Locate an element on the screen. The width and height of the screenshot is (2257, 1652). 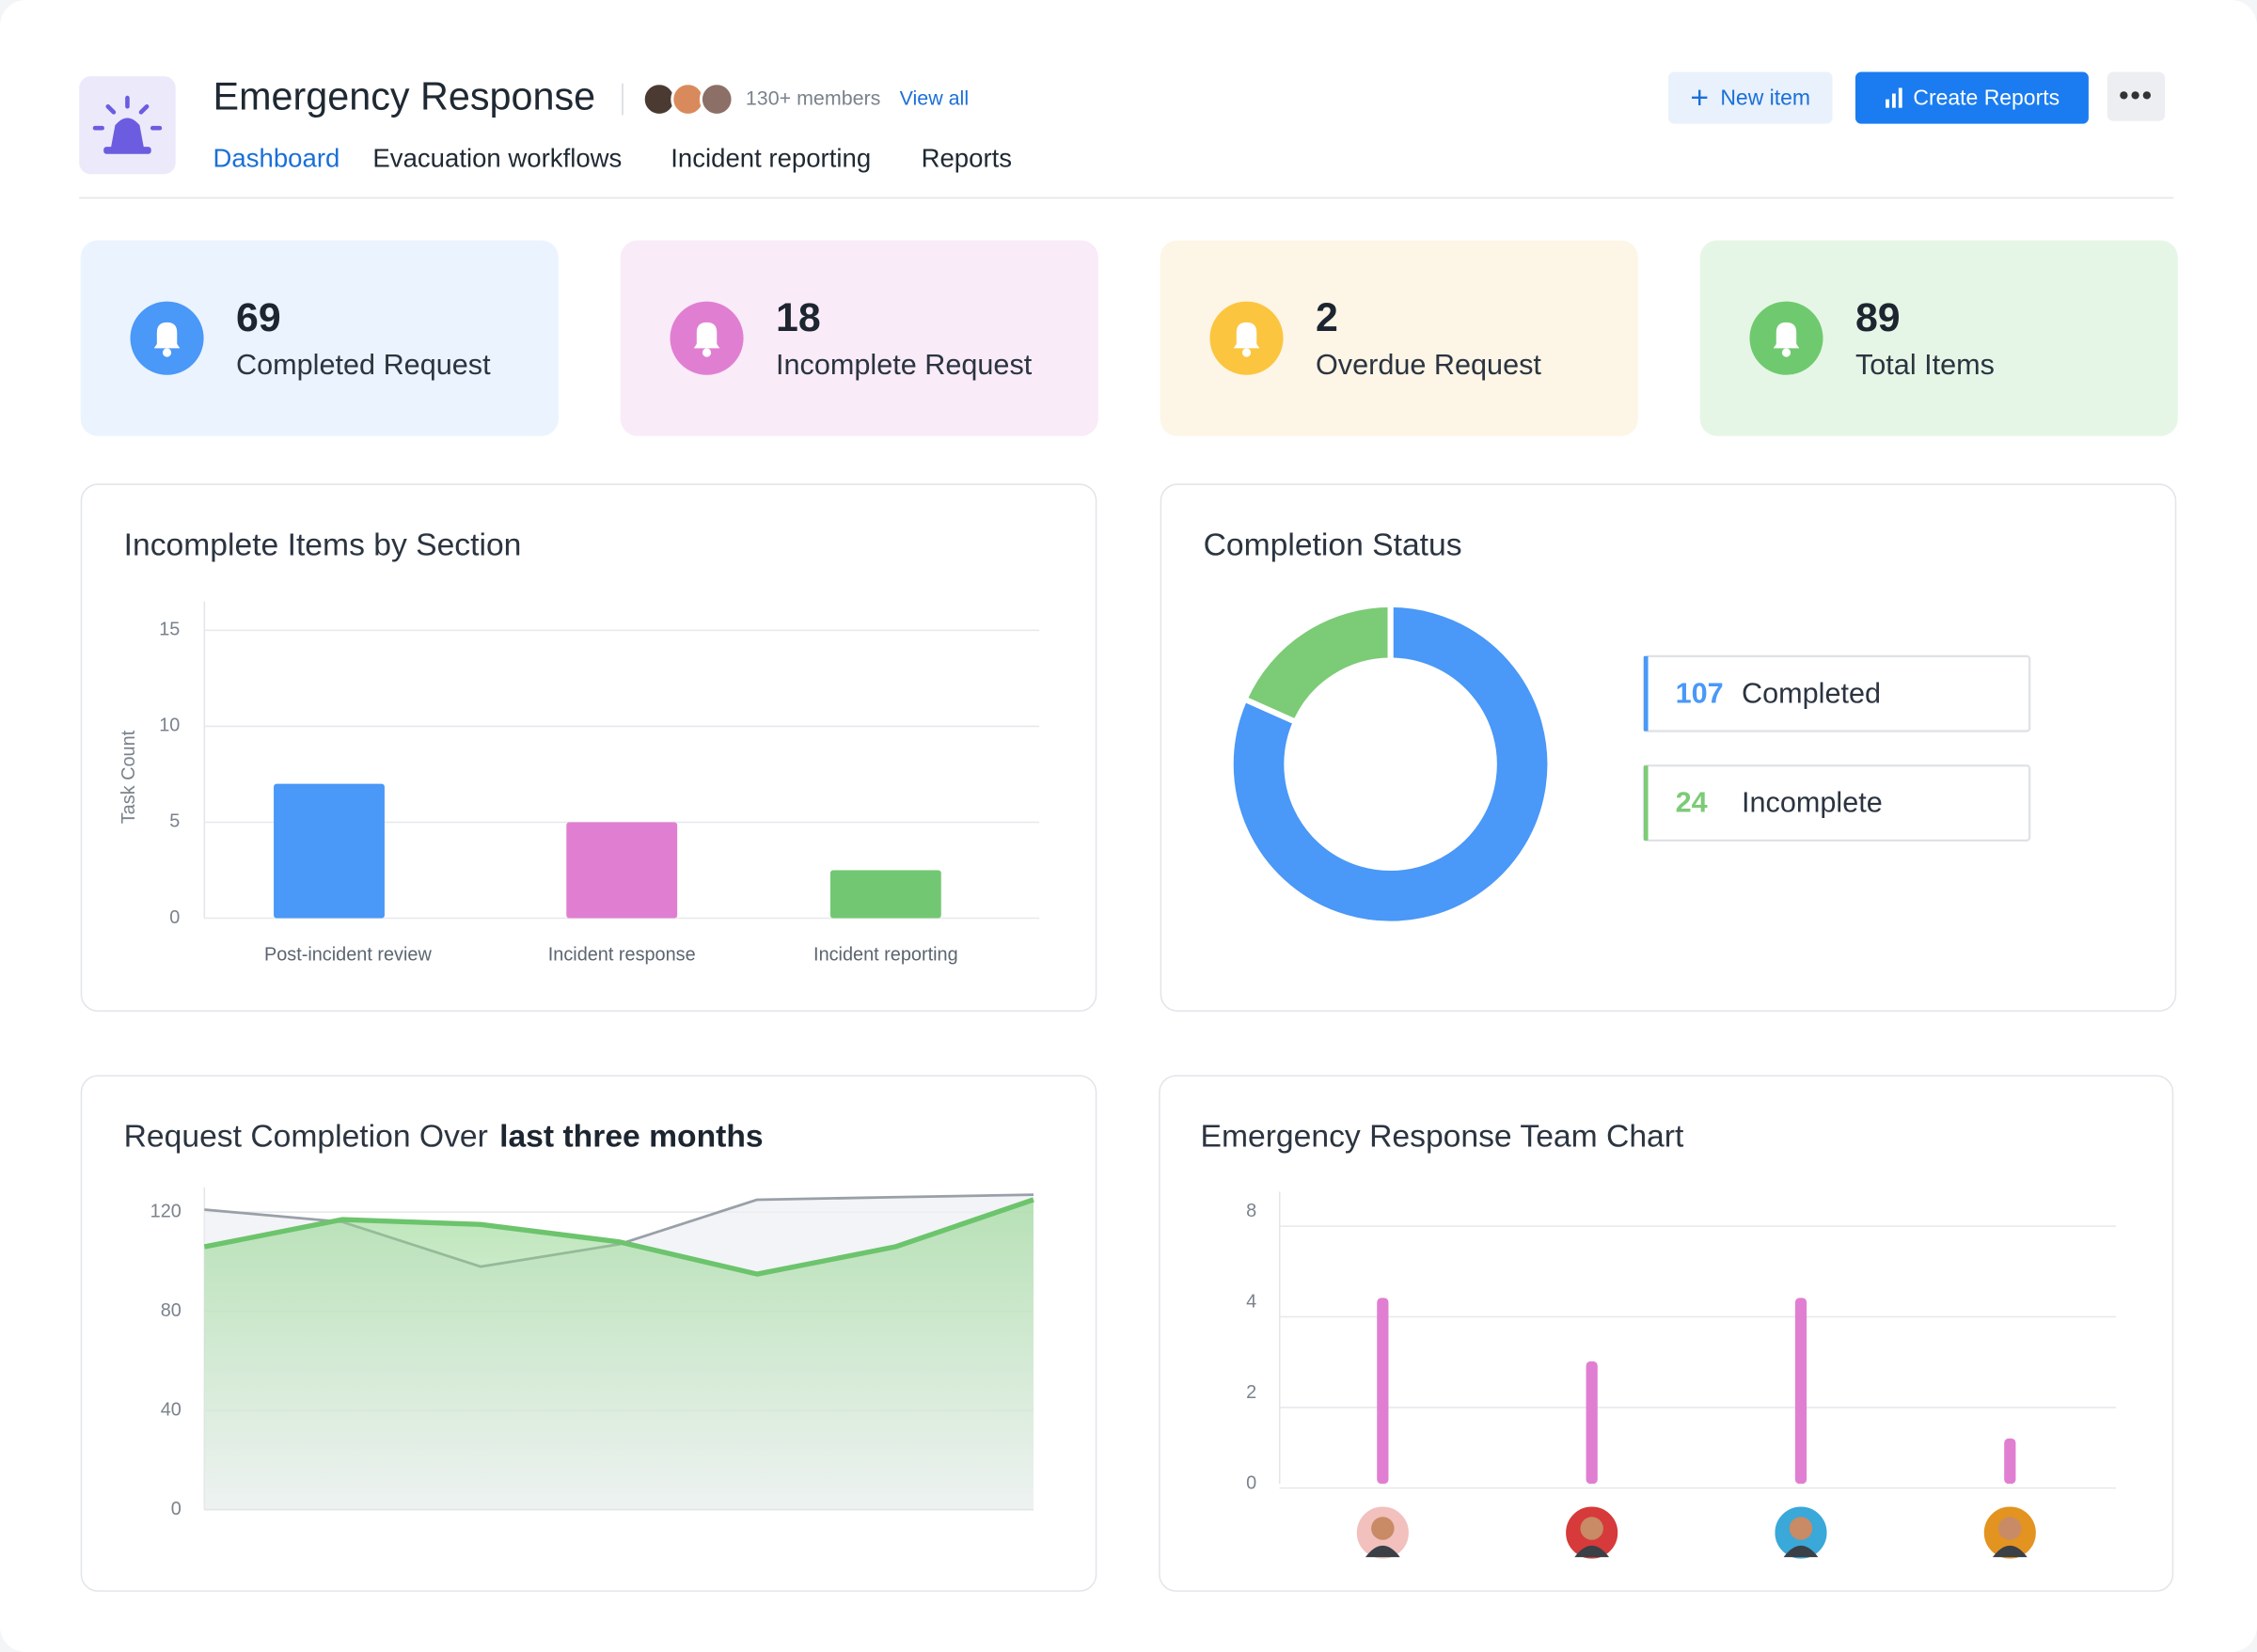
page-title: Emergency Response is located at coordinates (405, 96).